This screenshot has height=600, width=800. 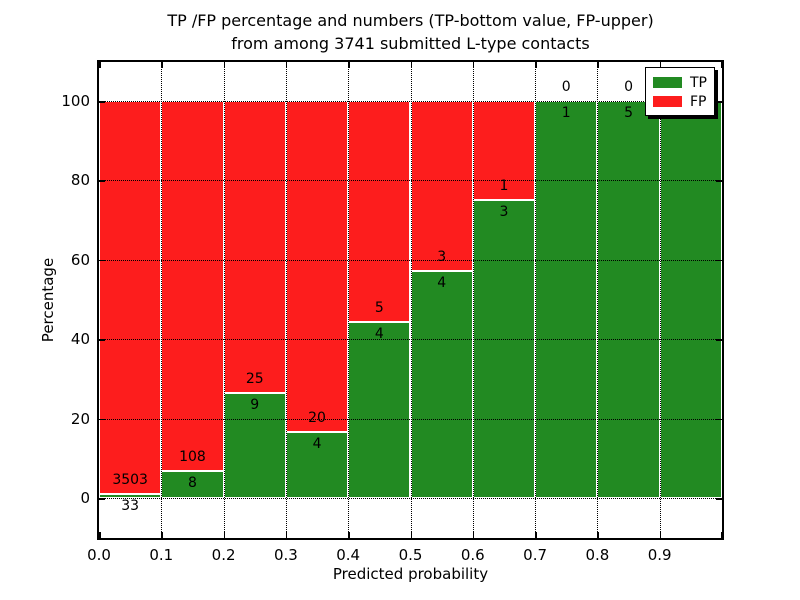 I want to click on tp-count-label: 1, so click(x=566, y=113).